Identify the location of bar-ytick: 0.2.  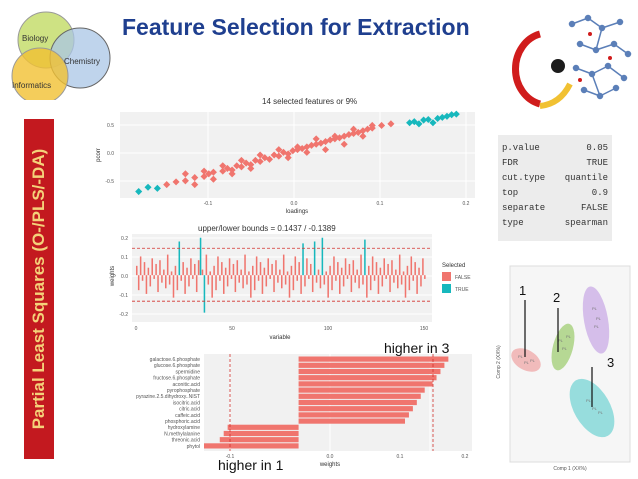
(124, 239).